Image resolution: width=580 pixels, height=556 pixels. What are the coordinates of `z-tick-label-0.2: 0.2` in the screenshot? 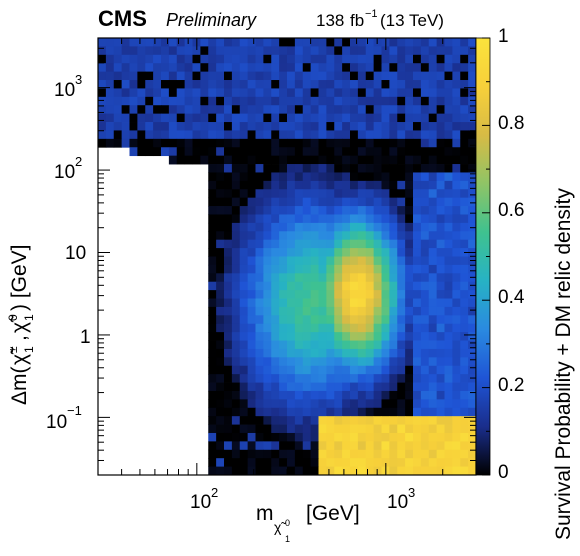 It's located at (511, 385).